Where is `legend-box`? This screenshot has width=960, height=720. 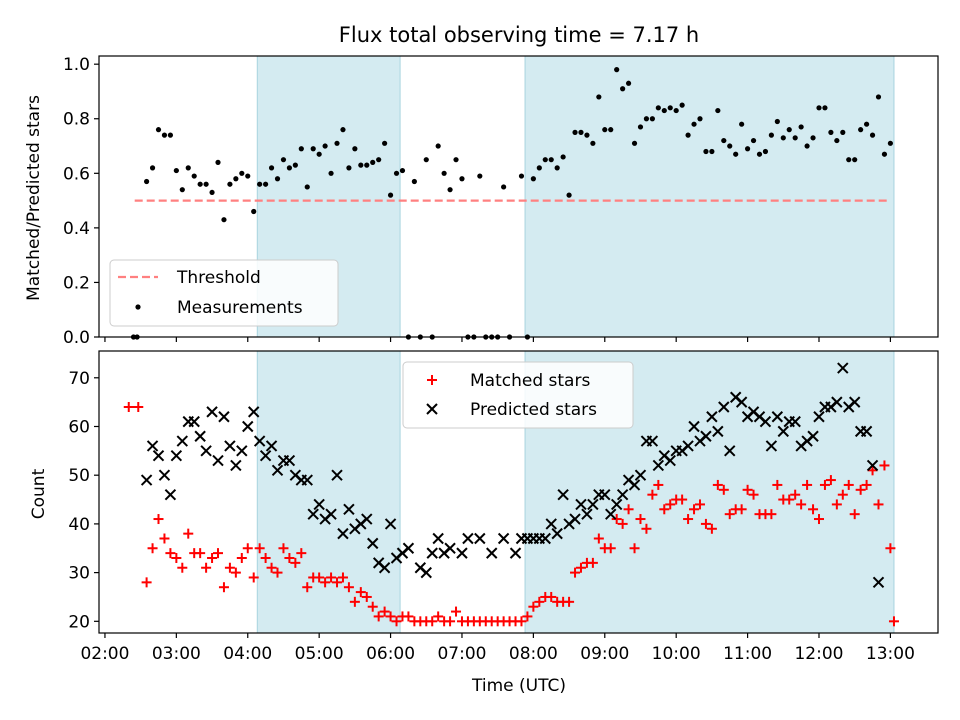
legend-box is located at coordinates (224, 293).